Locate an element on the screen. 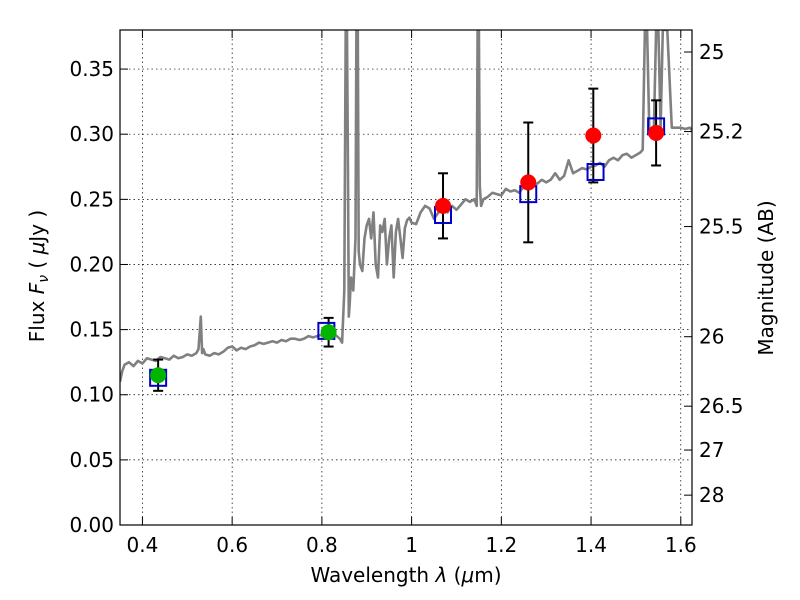 This screenshot has width=800, height=600. magnitude-tick-label: 25.5 is located at coordinates (721, 227).